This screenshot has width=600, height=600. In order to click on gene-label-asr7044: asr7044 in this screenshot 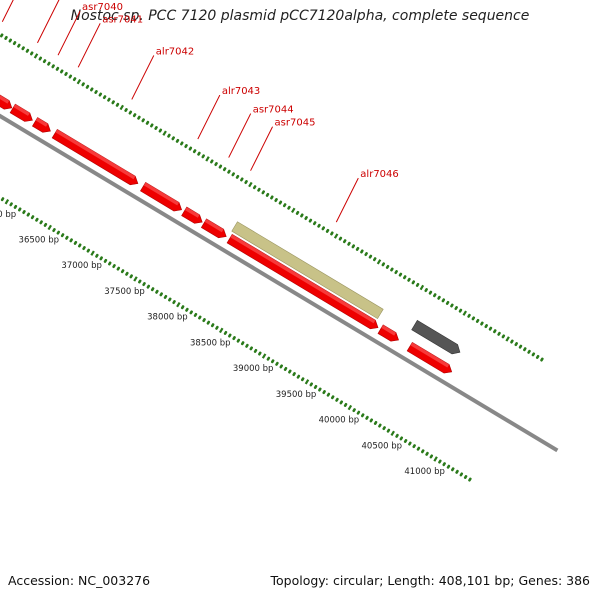, I will do `click(273, 110)`.